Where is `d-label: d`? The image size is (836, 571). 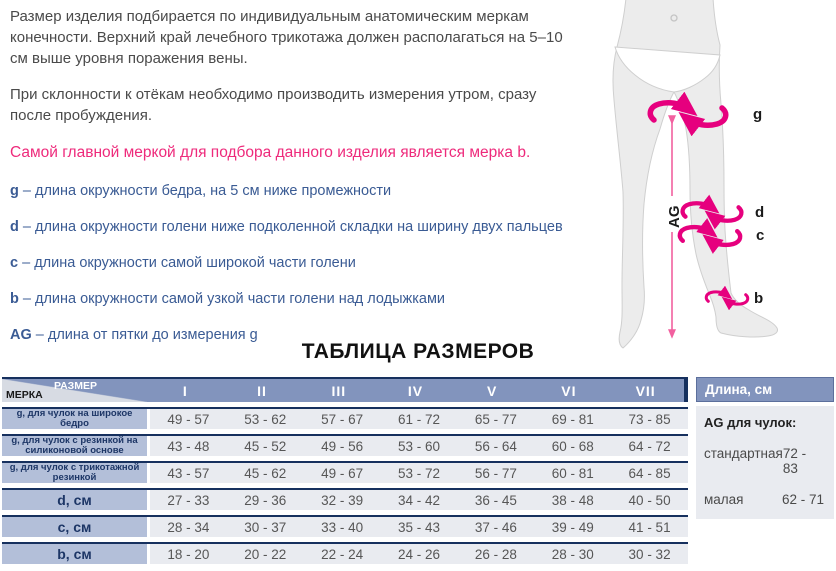 d-label: d is located at coordinates (759, 212).